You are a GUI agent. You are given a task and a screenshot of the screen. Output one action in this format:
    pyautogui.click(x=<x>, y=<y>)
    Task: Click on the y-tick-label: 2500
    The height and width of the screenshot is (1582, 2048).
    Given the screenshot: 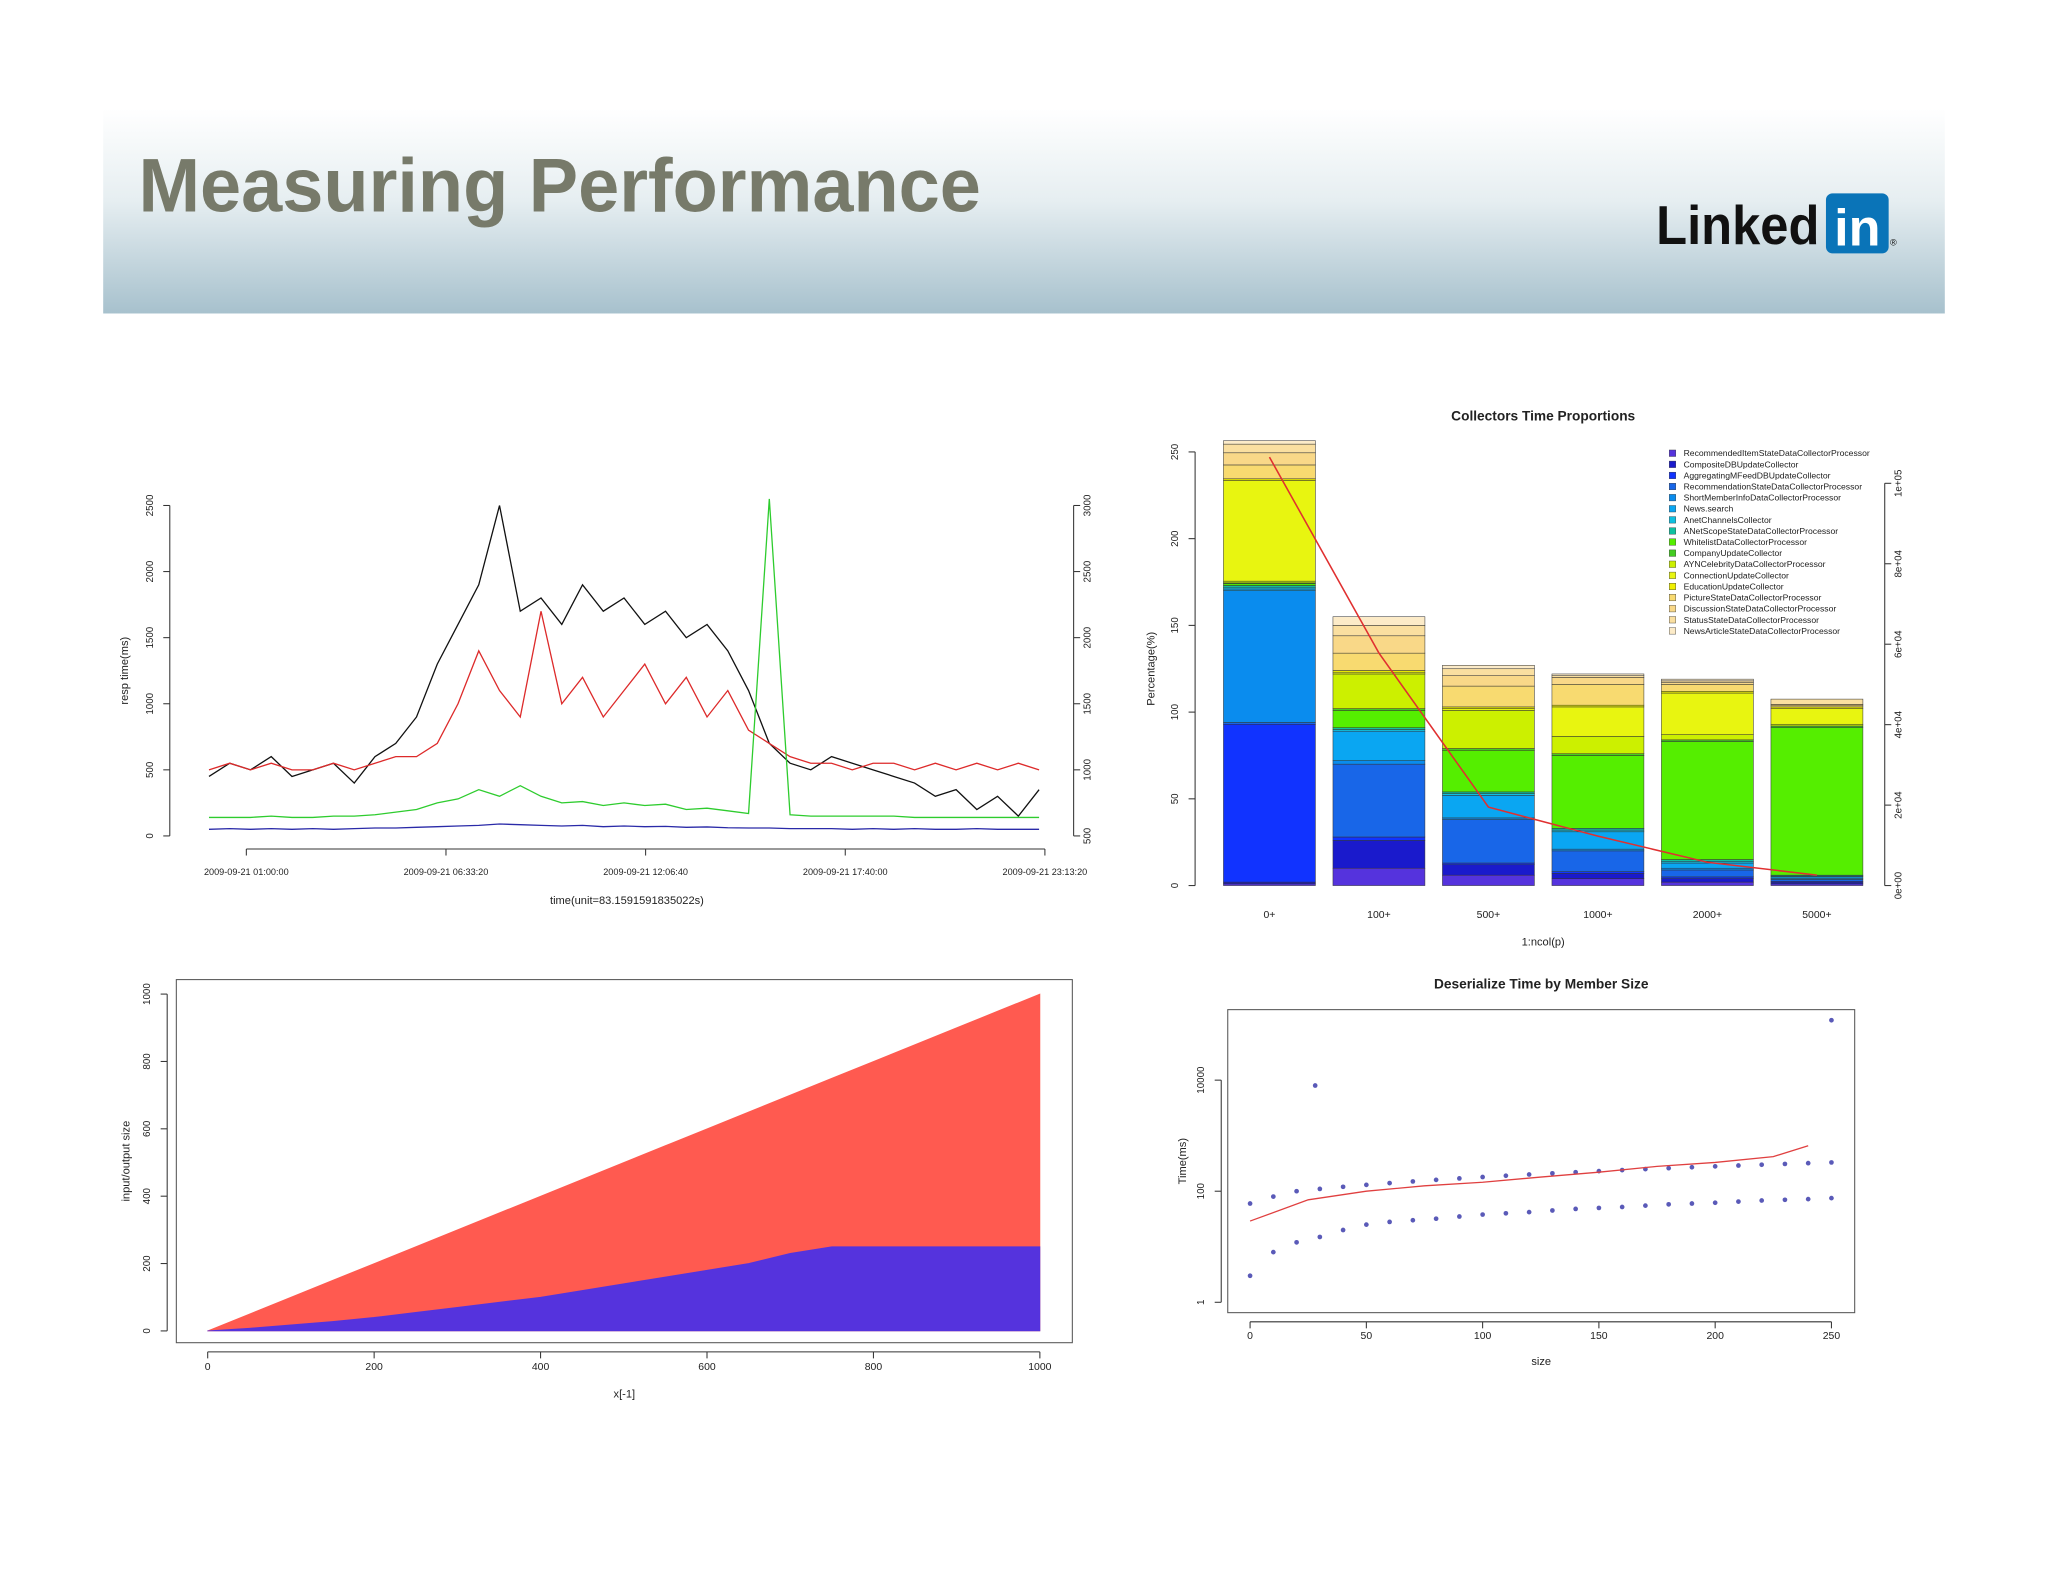 What is the action you would take?
    pyautogui.click(x=150, y=505)
    